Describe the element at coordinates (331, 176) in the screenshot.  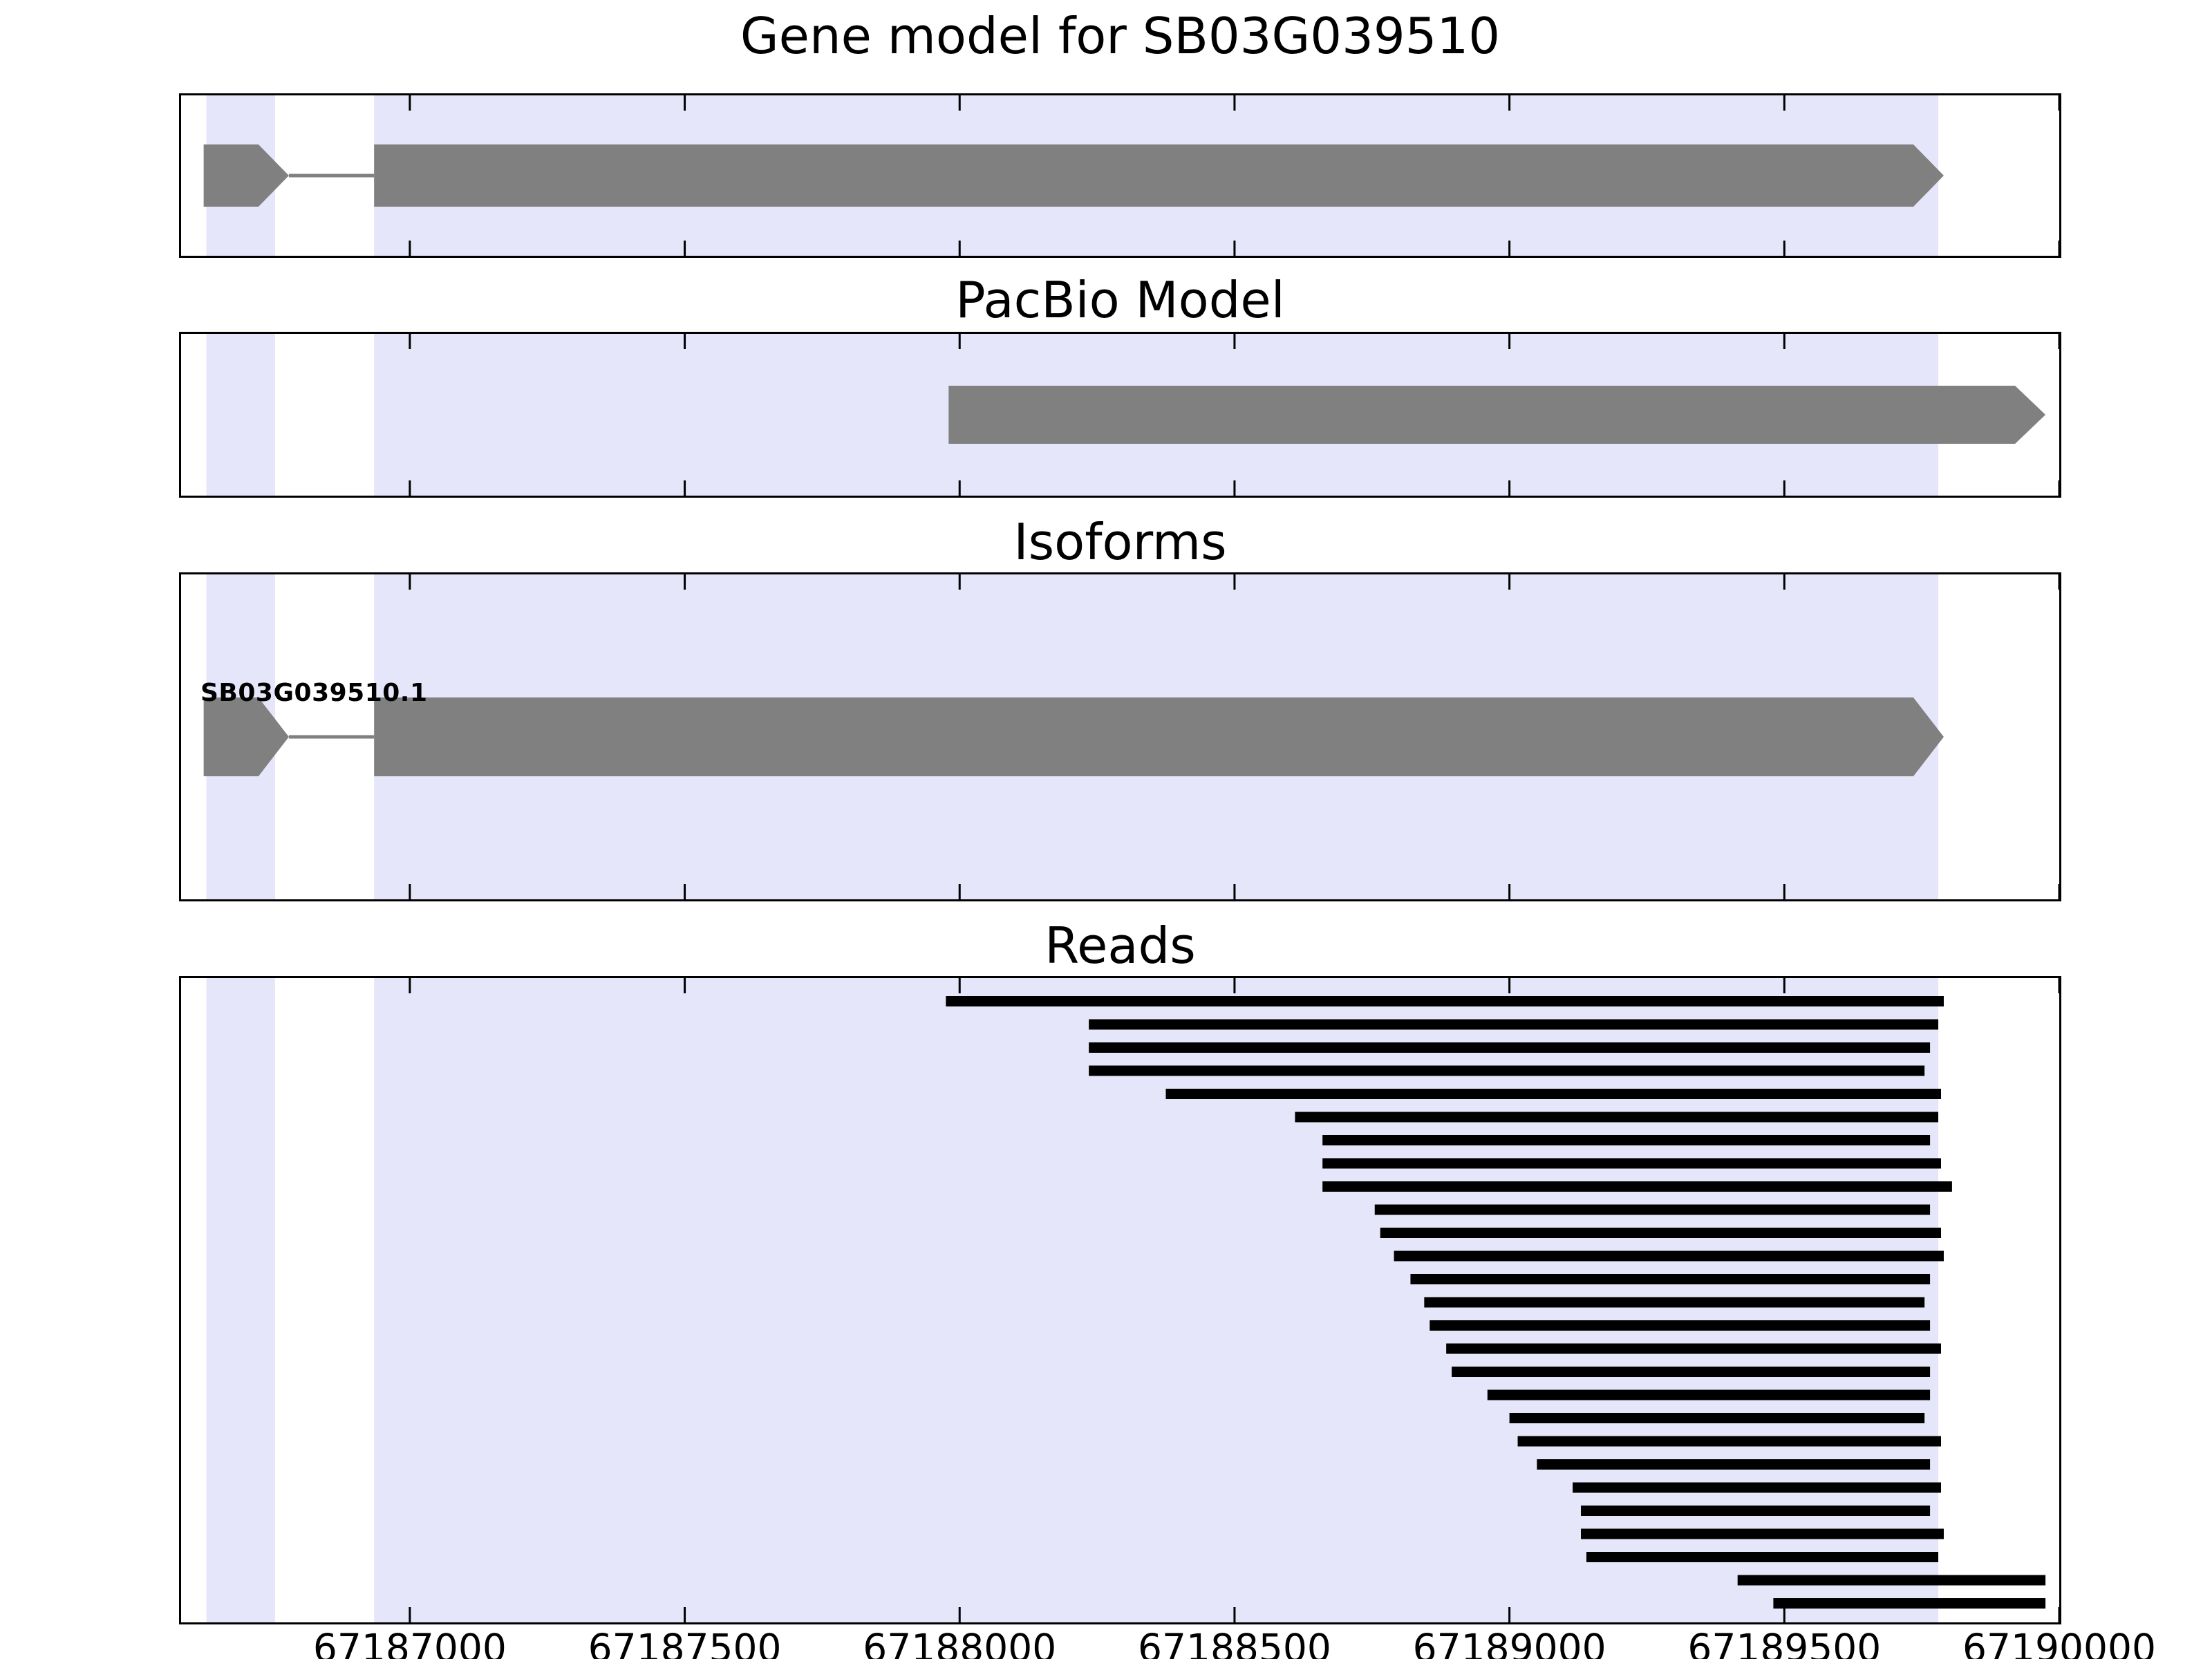
I see `intron-line` at that location.